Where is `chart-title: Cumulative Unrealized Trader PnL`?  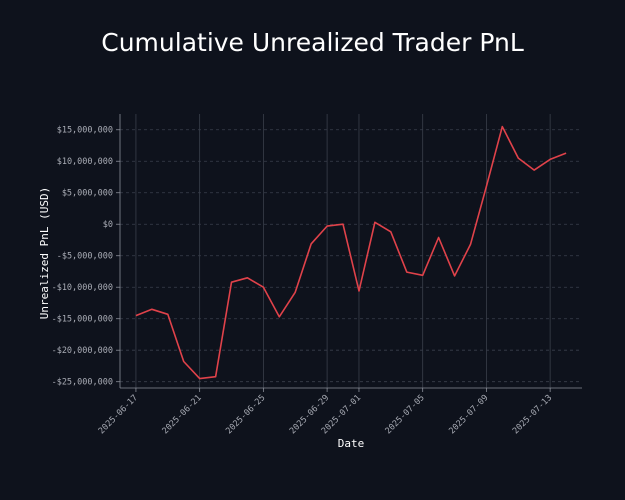
chart-title: Cumulative Unrealized Trader PnL is located at coordinates (312, 42).